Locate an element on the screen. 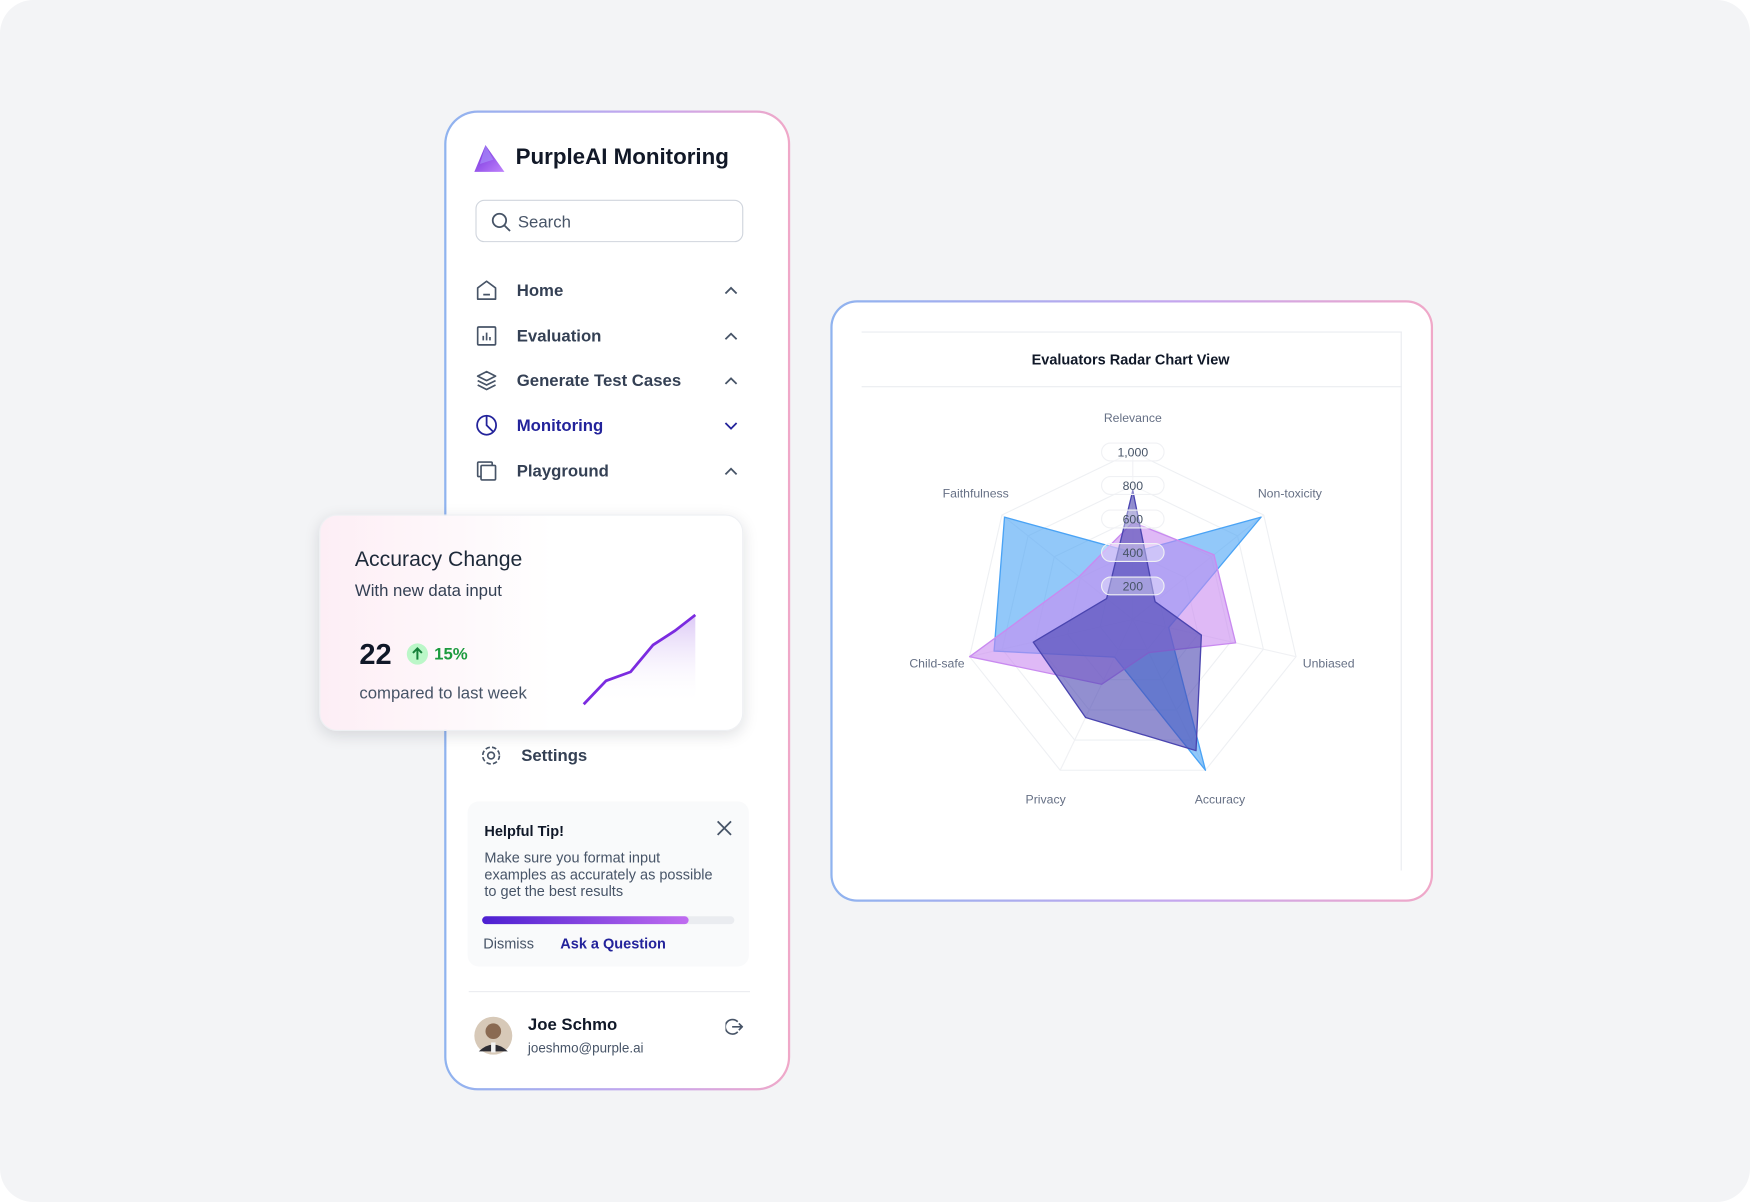 The height and width of the screenshot is (1202, 1750). ask-button: Ask a Question is located at coordinates (613, 944).